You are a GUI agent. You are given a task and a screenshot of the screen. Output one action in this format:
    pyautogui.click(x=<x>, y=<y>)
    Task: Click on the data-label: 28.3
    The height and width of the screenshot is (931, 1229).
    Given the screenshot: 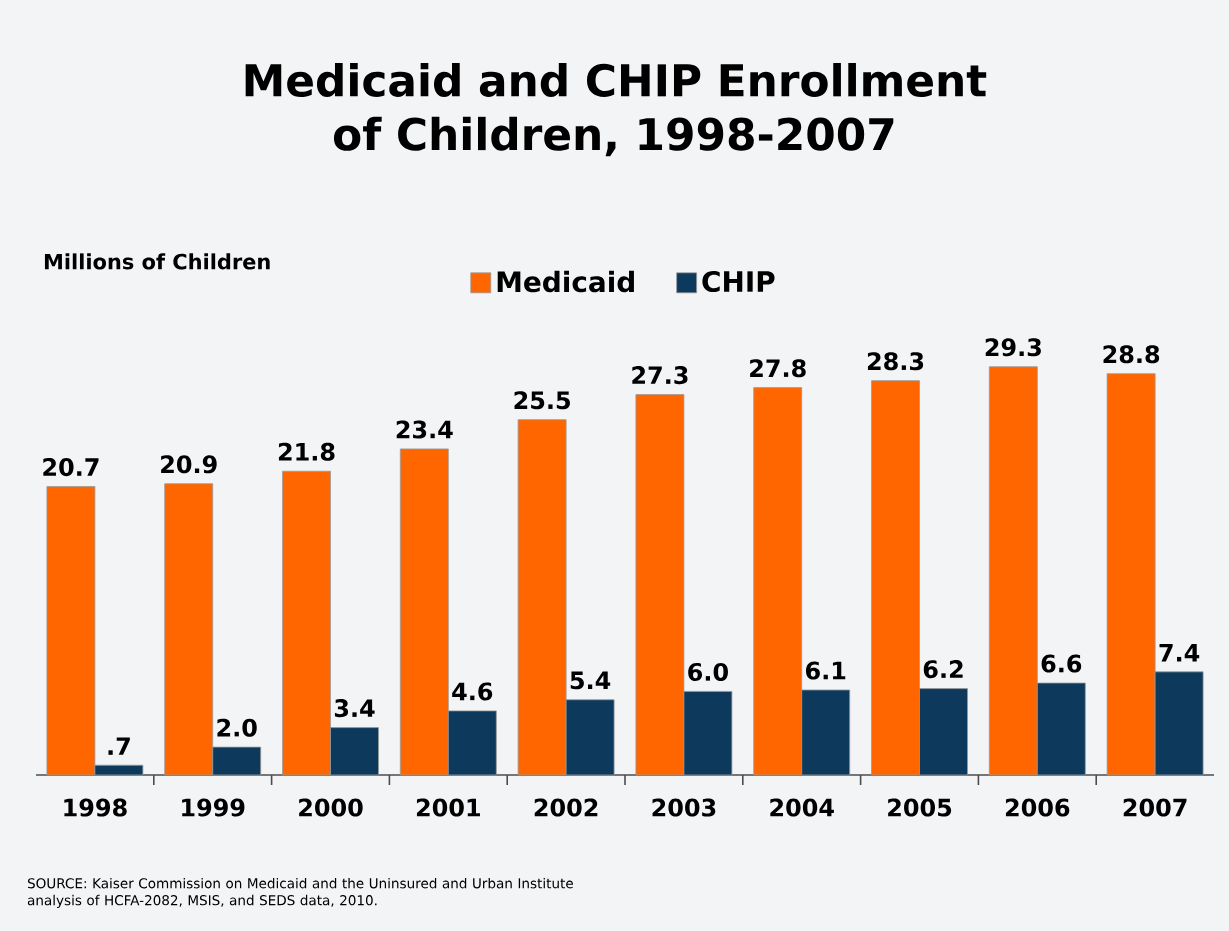 What is the action you would take?
    pyautogui.click(x=895, y=361)
    